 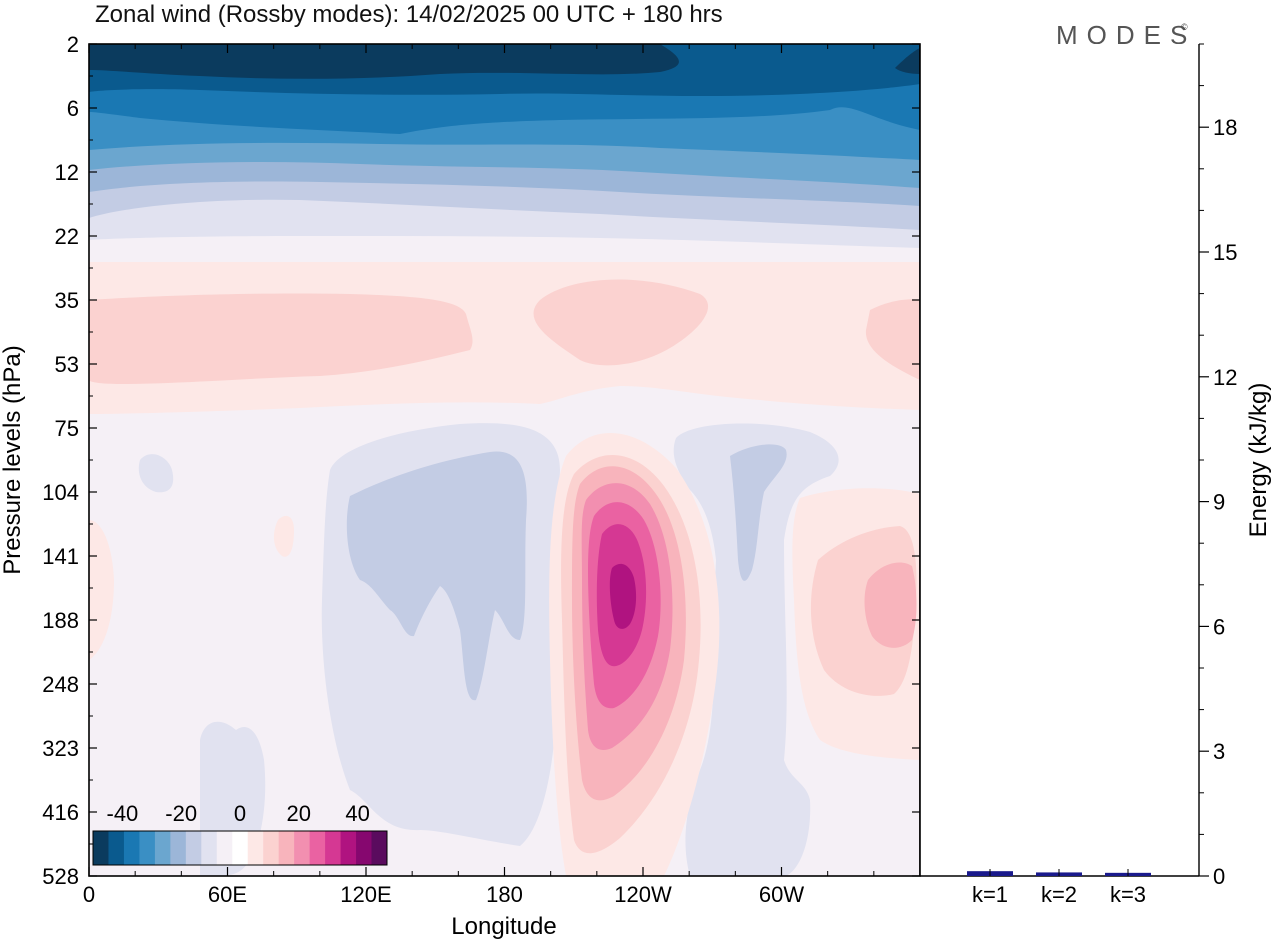 What do you see at coordinates (60, 812) in the screenshot?
I see `y-tick-label: 416` at bounding box center [60, 812].